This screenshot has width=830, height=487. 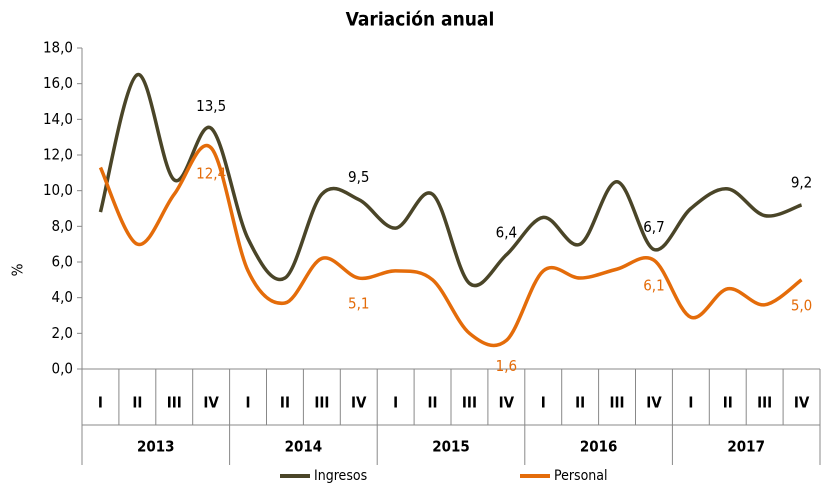 What do you see at coordinates (506, 232) in the screenshot?
I see `data-label: 6,4` at bounding box center [506, 232].